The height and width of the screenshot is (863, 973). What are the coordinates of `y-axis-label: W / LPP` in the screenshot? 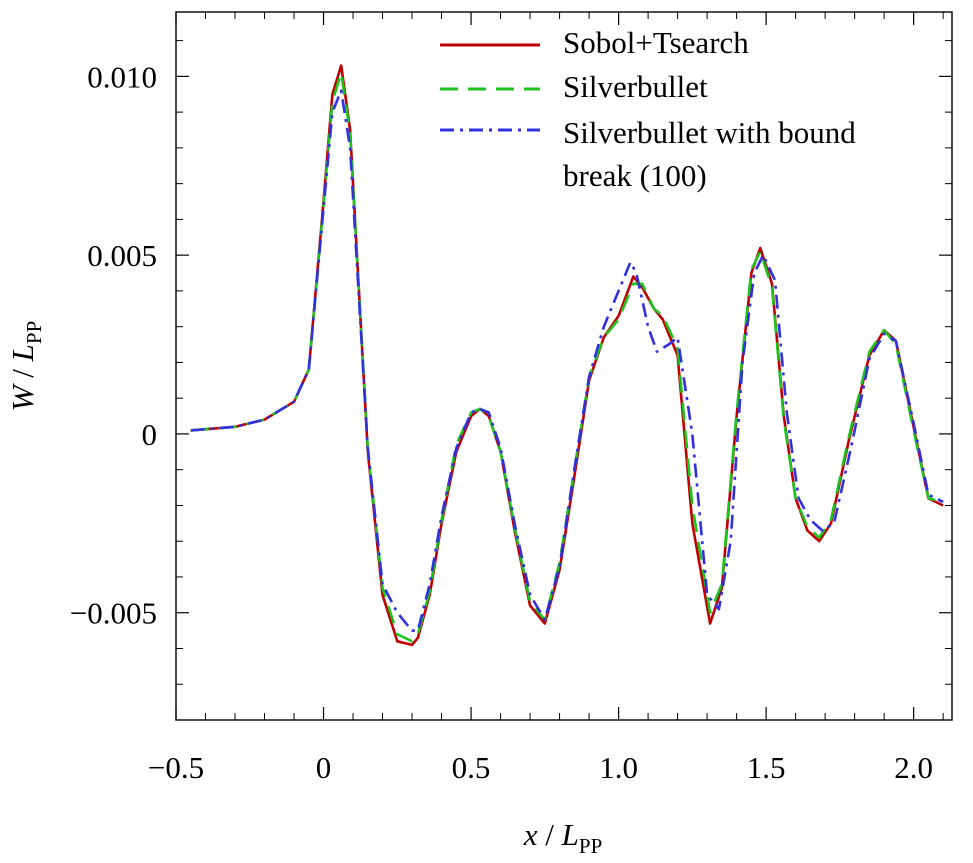 It's located at (25, 366).